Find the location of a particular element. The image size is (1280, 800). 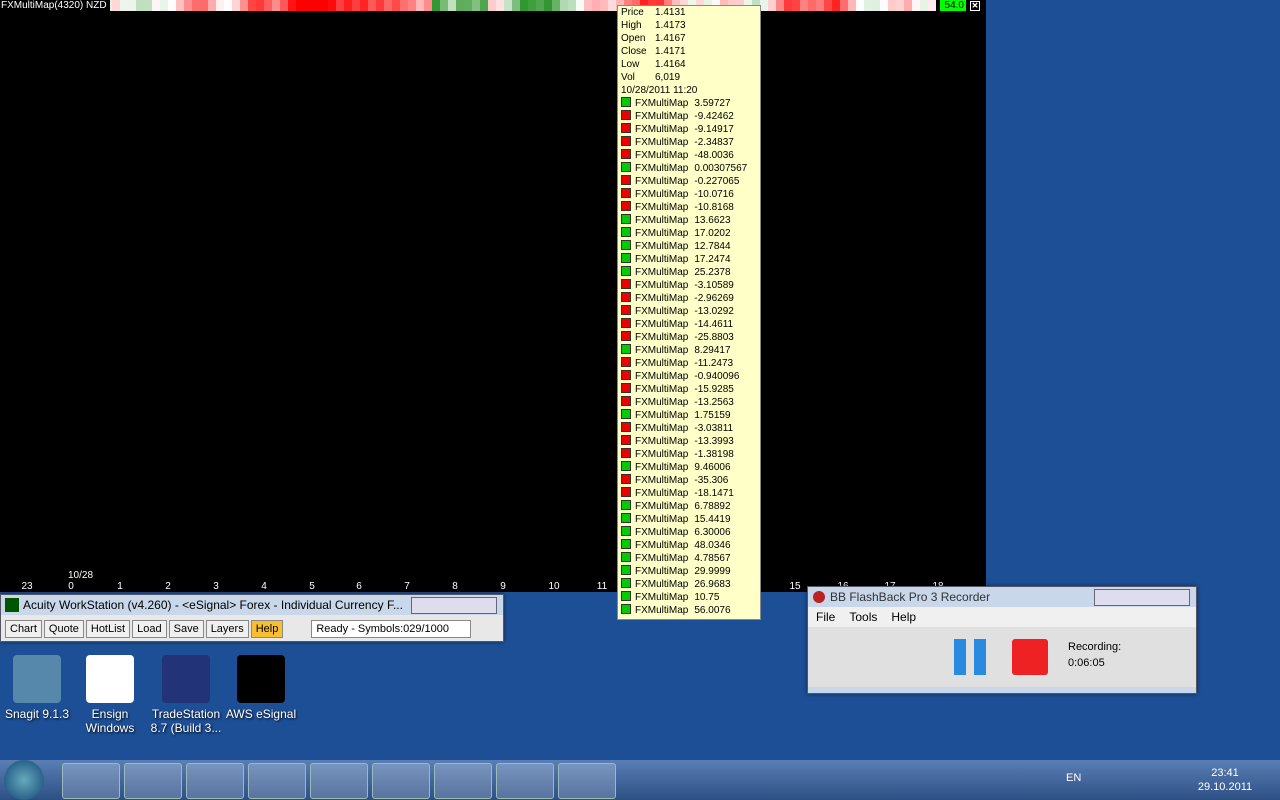

indicator-item: FXMultiMap 13.6623 is located at coordinates (689, 220).